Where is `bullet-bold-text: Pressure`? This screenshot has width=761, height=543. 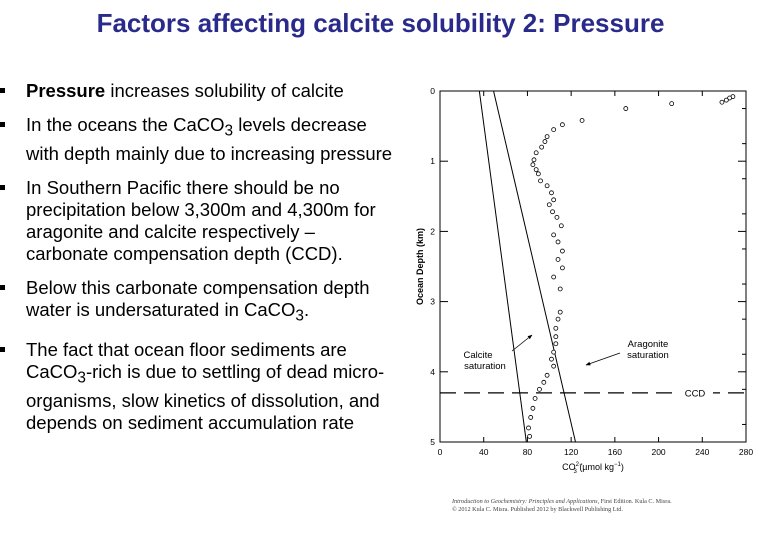
bullet-bold-text: Pressure is located at coordinates (66, 90).